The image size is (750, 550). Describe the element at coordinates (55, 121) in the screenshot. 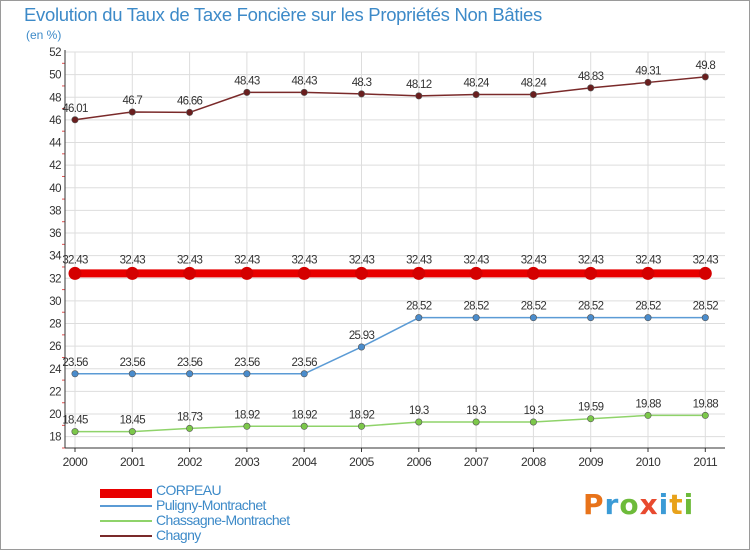

I see `y-tick-label: 46` at that location.